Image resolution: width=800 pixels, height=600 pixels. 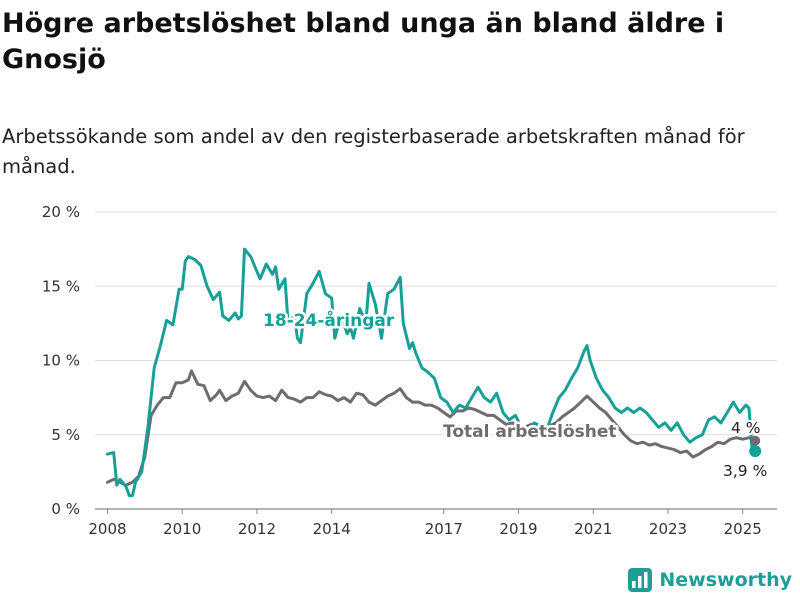 What do you see at coordinates (257, 529) in the screenshot?
I see `x-tick-label: 2012` at bounding box center [257, 529].